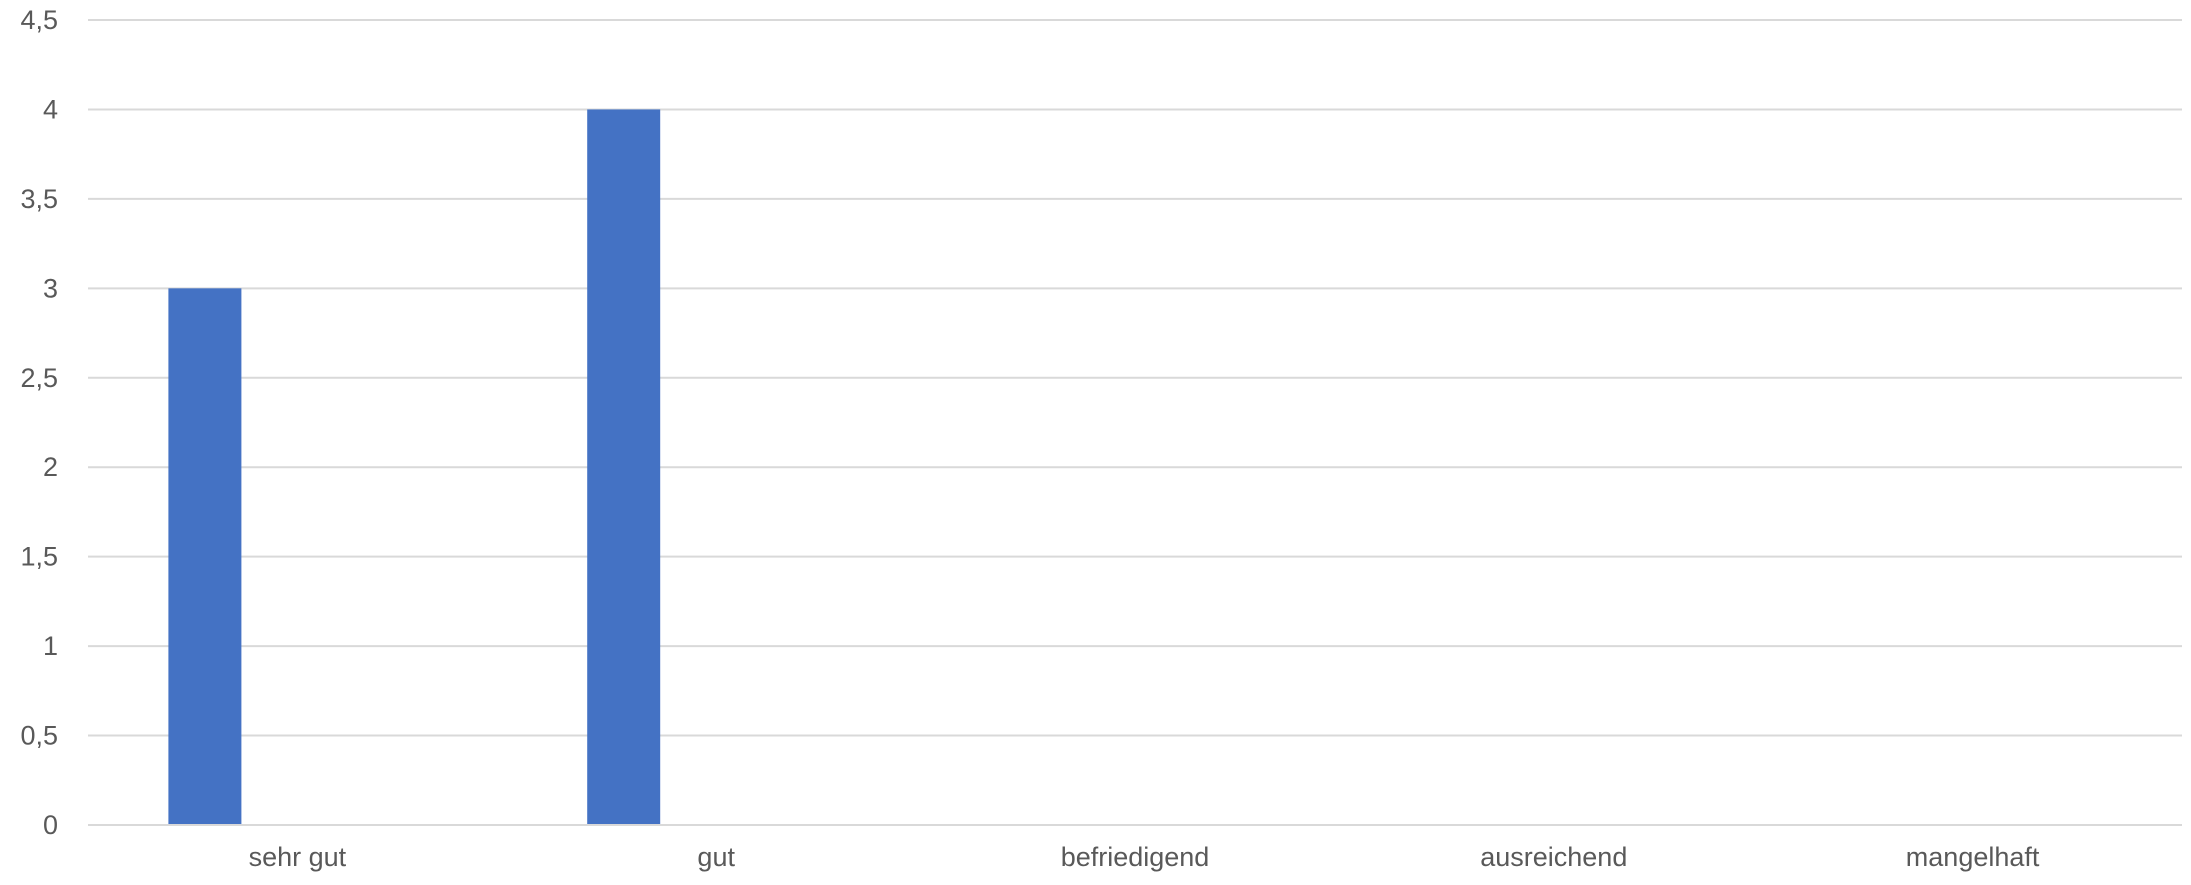  I want to click on y-tick-label: 0, so click(50, 825).